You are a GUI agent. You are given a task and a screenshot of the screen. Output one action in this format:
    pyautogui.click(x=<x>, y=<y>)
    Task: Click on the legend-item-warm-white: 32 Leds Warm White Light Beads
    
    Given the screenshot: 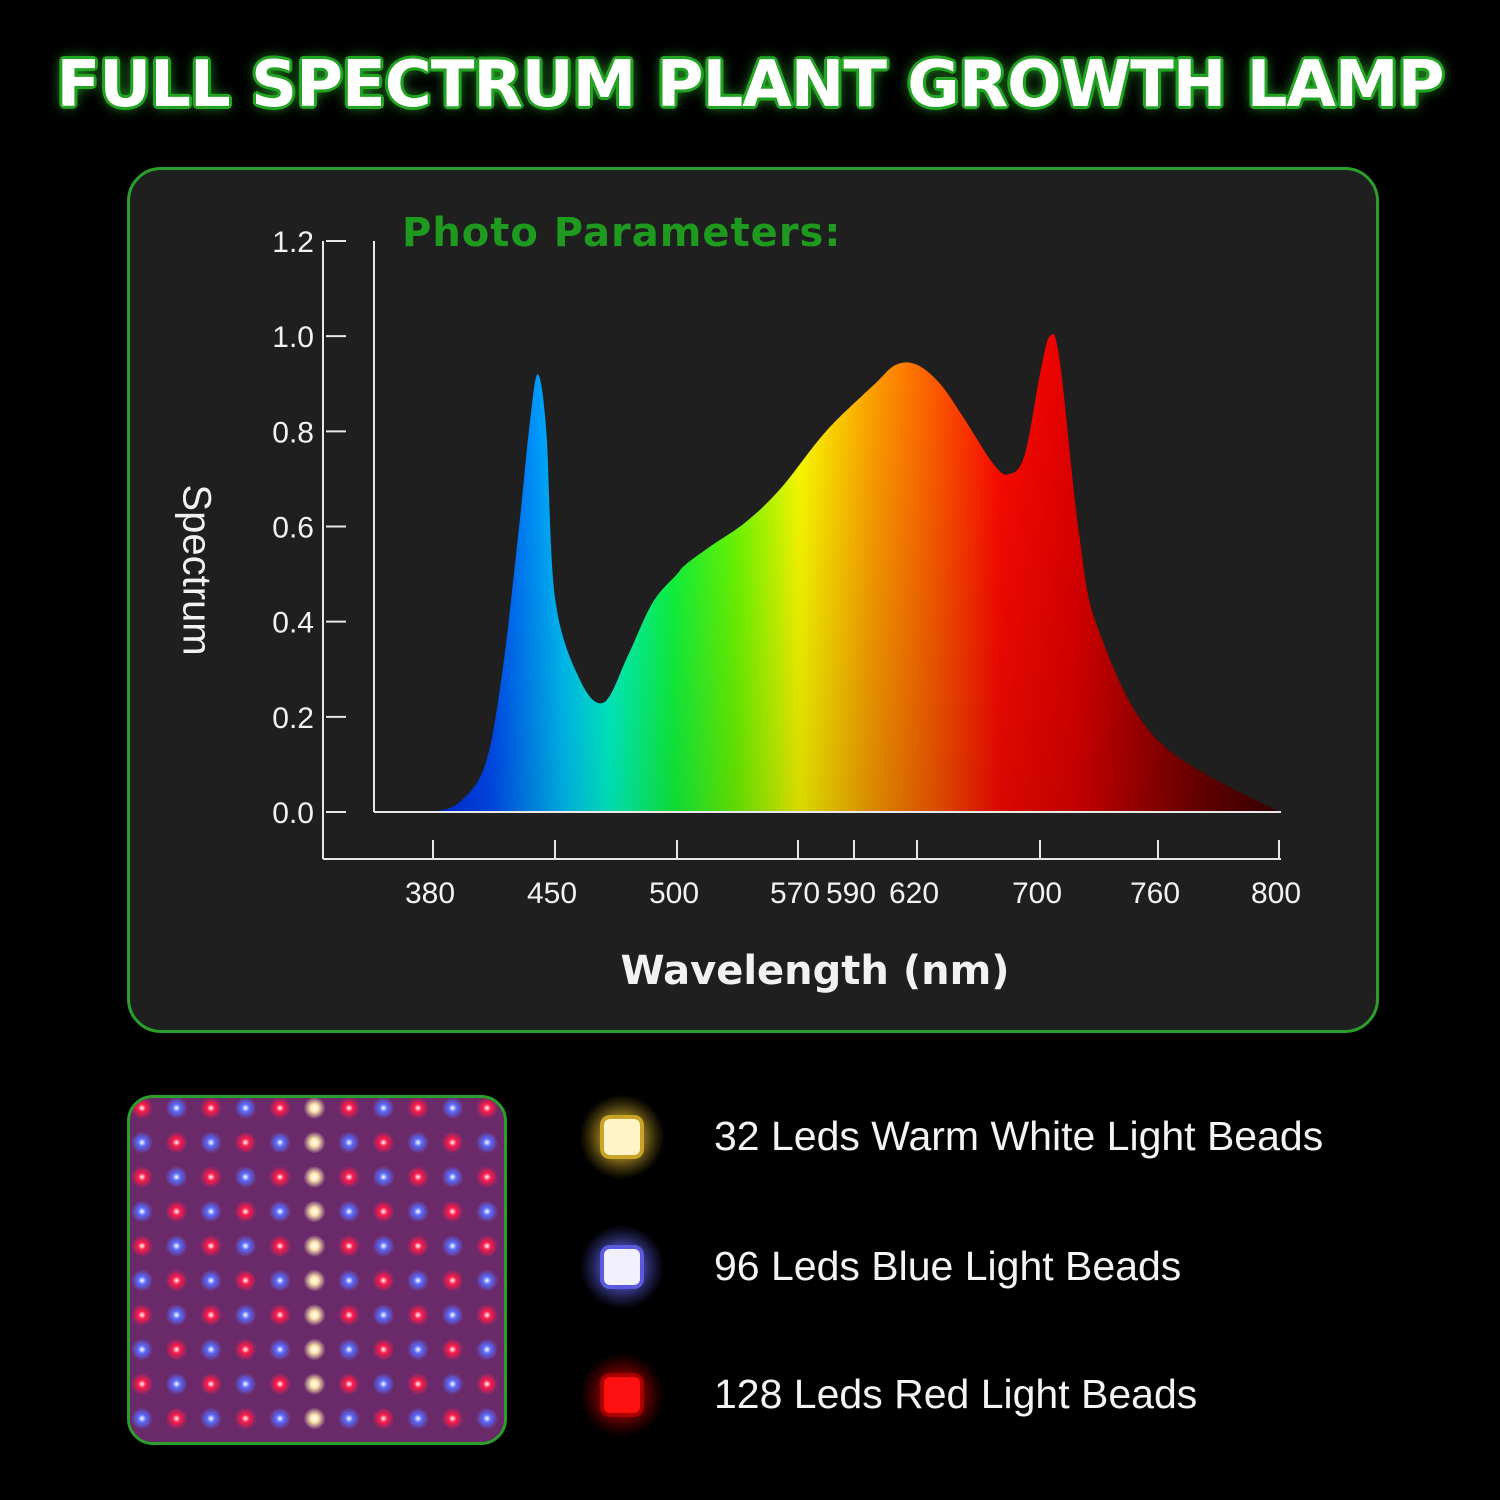 What is the action you would take?
    pyautogui.click(x=1010, y=1145)
    